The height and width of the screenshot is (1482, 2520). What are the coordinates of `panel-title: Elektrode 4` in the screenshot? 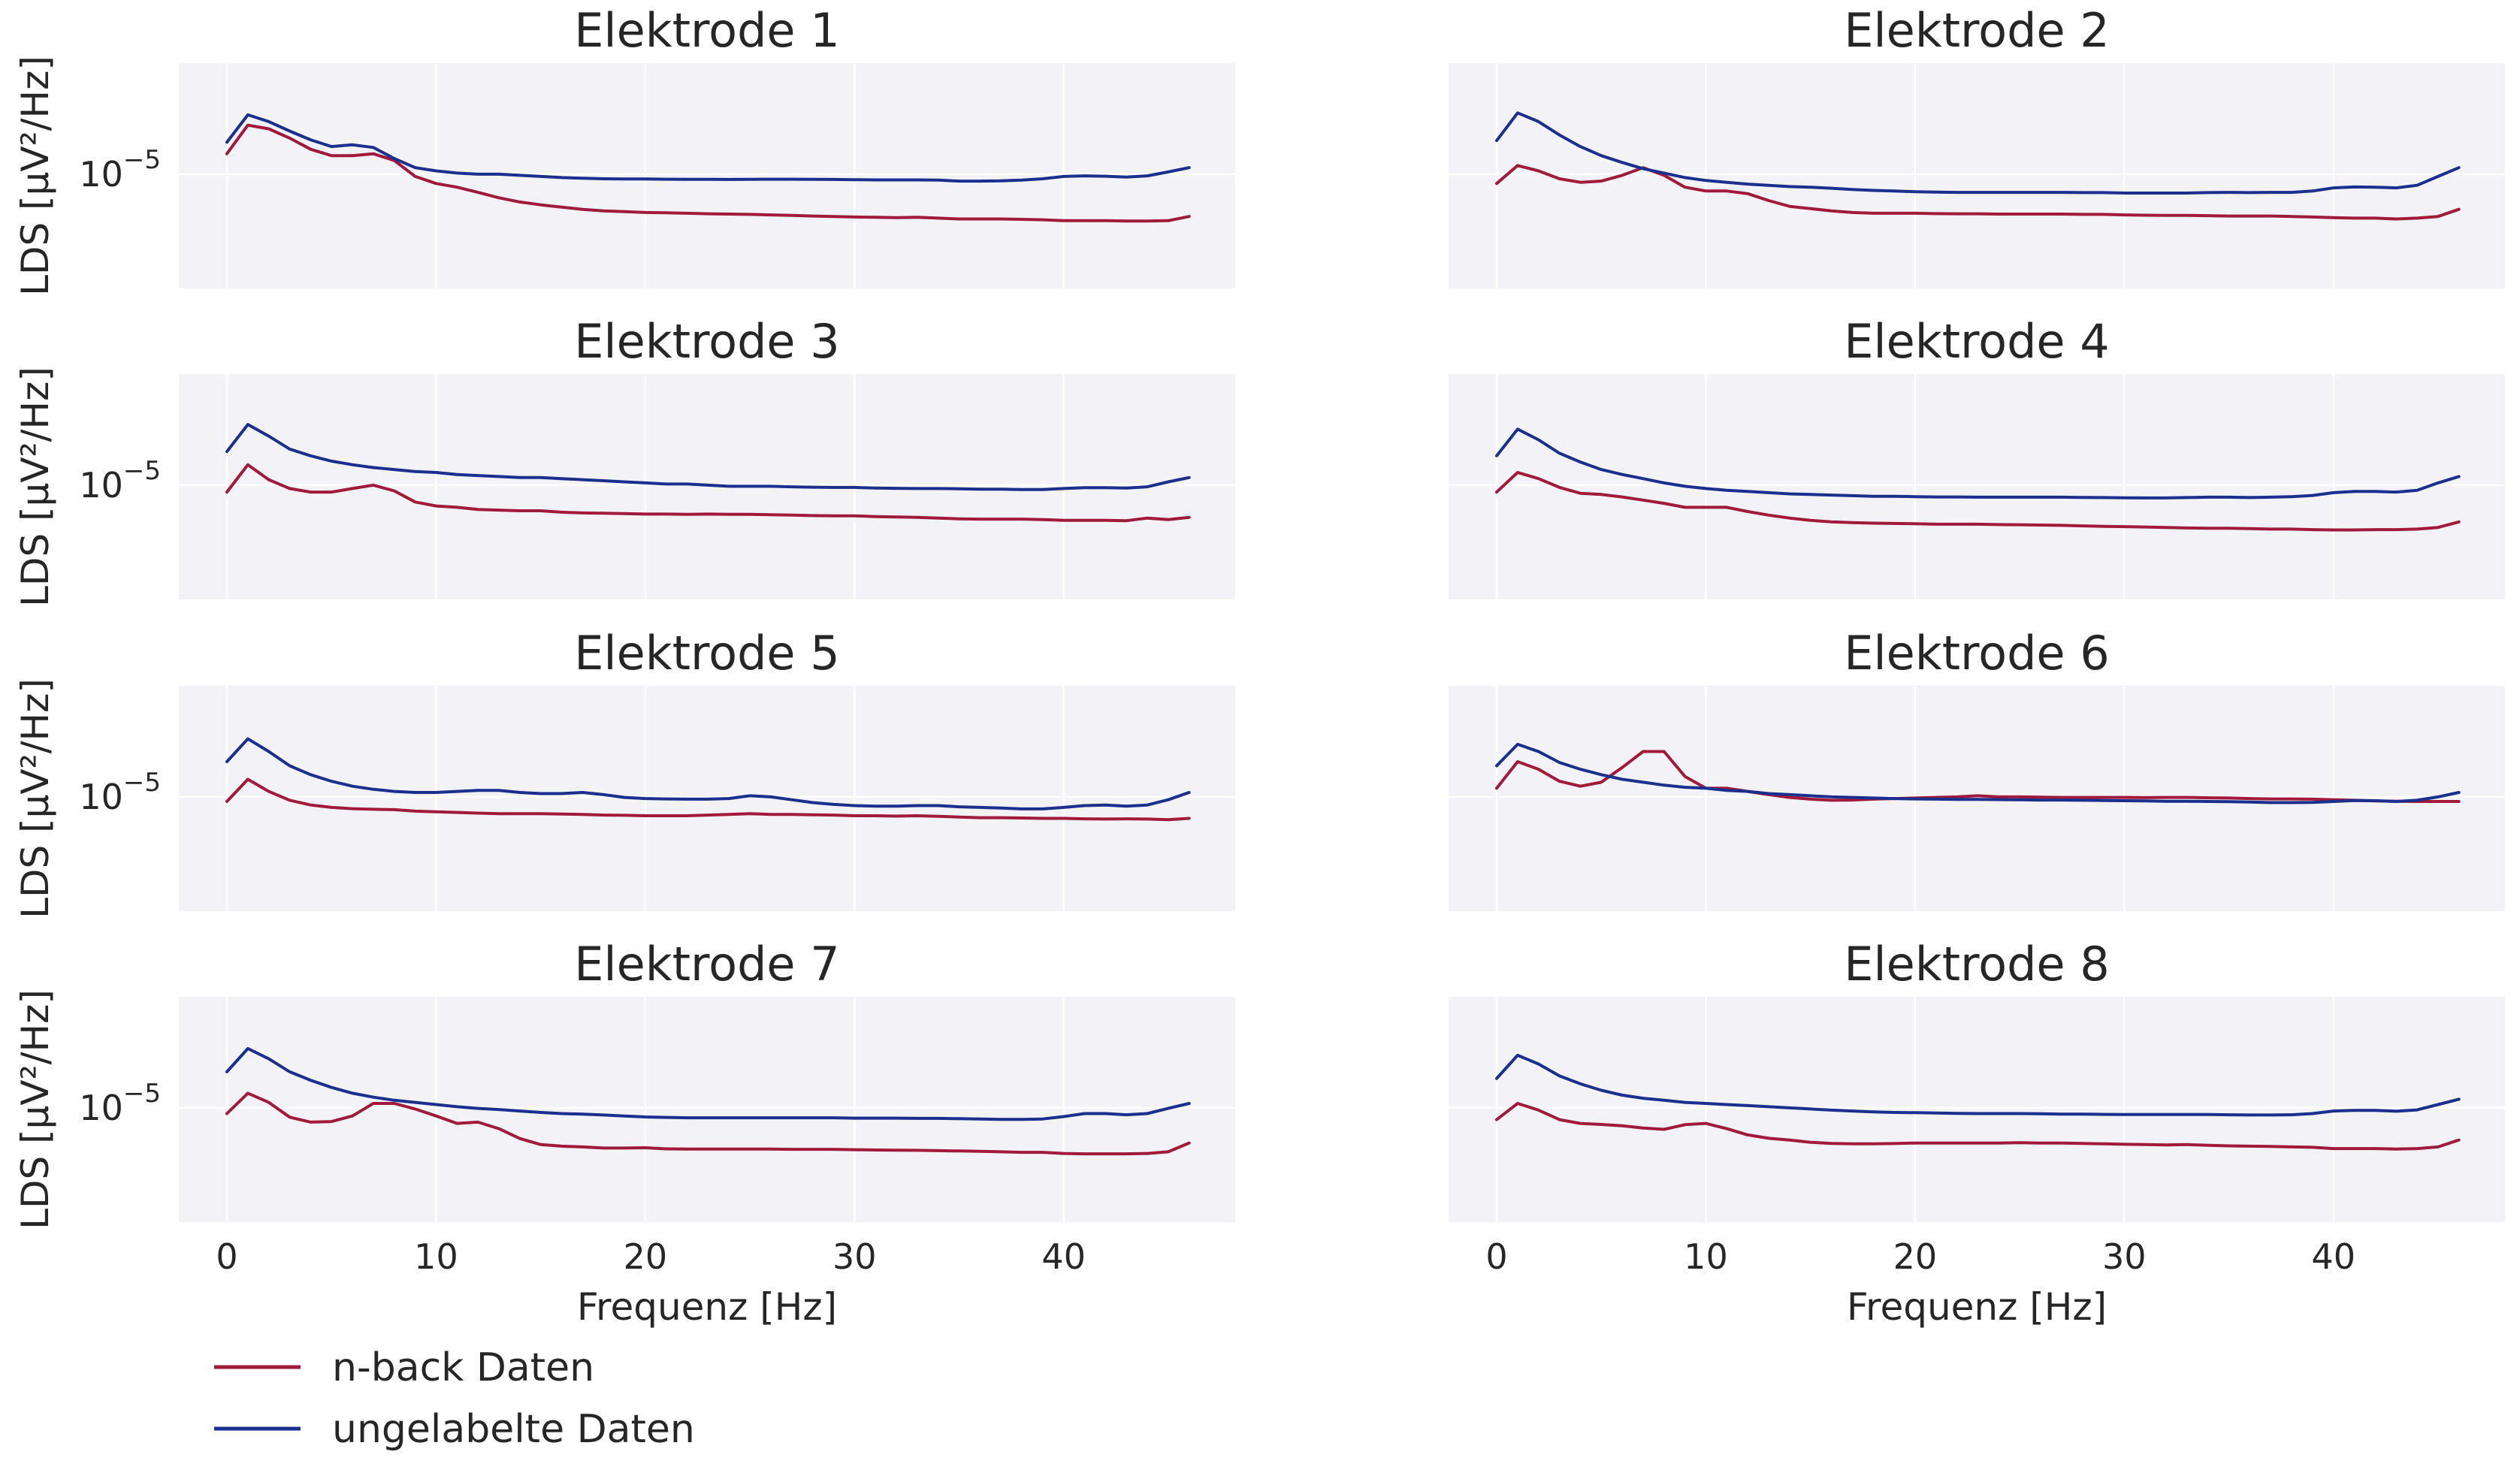 It's located at (1976, 341).